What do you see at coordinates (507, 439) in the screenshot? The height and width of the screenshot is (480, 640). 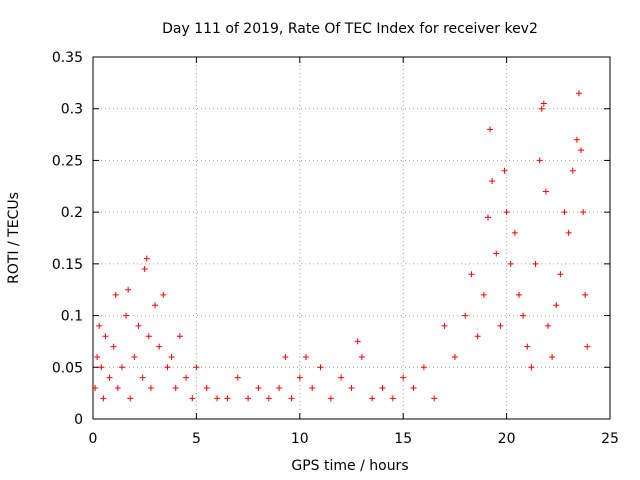 I see `x-tick-label: 20` at bounding box center [507, 439].